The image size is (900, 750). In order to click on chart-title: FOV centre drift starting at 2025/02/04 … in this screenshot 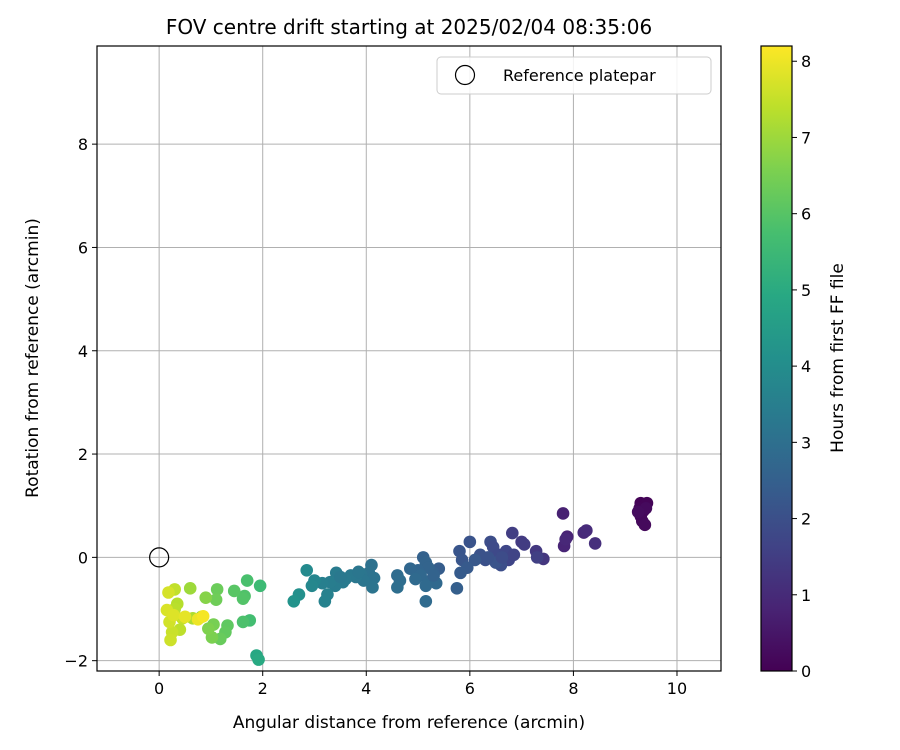, I will do `click(409, 27)`.